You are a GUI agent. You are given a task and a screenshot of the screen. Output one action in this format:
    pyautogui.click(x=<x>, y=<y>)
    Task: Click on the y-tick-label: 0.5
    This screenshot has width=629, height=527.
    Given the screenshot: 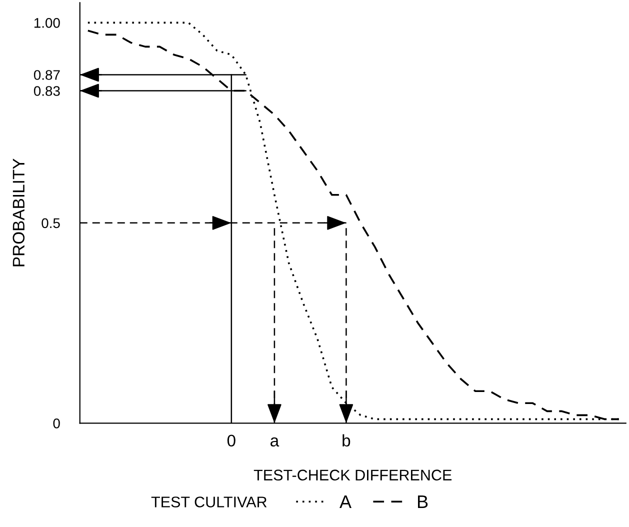 What is the action you would take?
    pyautogui.click(x=51, y=223)
    